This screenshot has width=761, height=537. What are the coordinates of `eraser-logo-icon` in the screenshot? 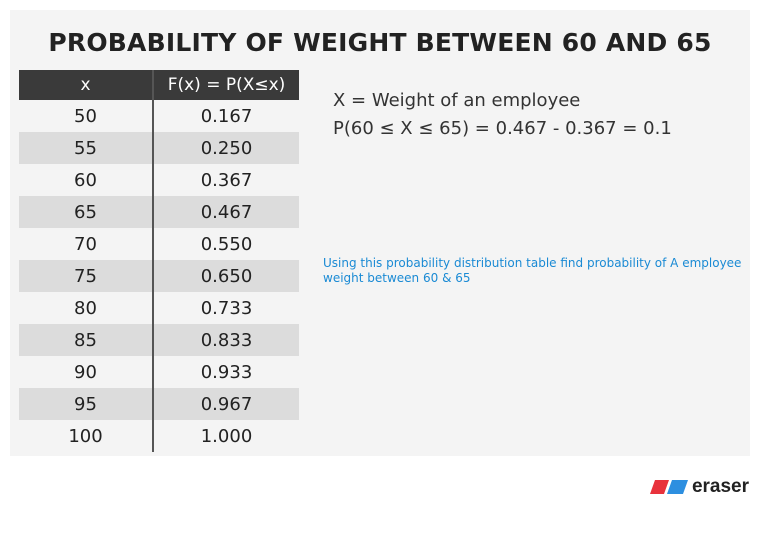 It's located at (668, 487).